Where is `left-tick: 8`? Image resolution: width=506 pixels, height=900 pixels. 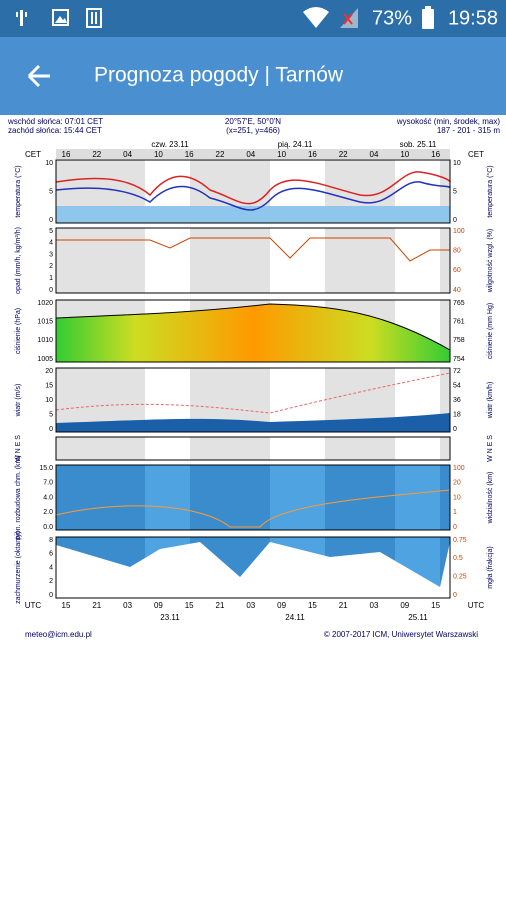 left-tick: 8 is located at coordinates (51, 540).